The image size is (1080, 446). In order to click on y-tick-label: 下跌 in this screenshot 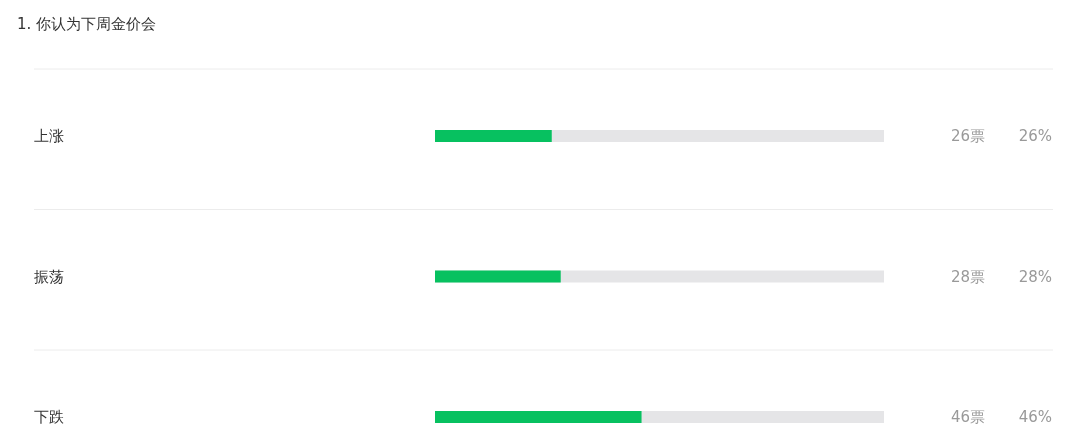, I will do `click(49, 417)`.